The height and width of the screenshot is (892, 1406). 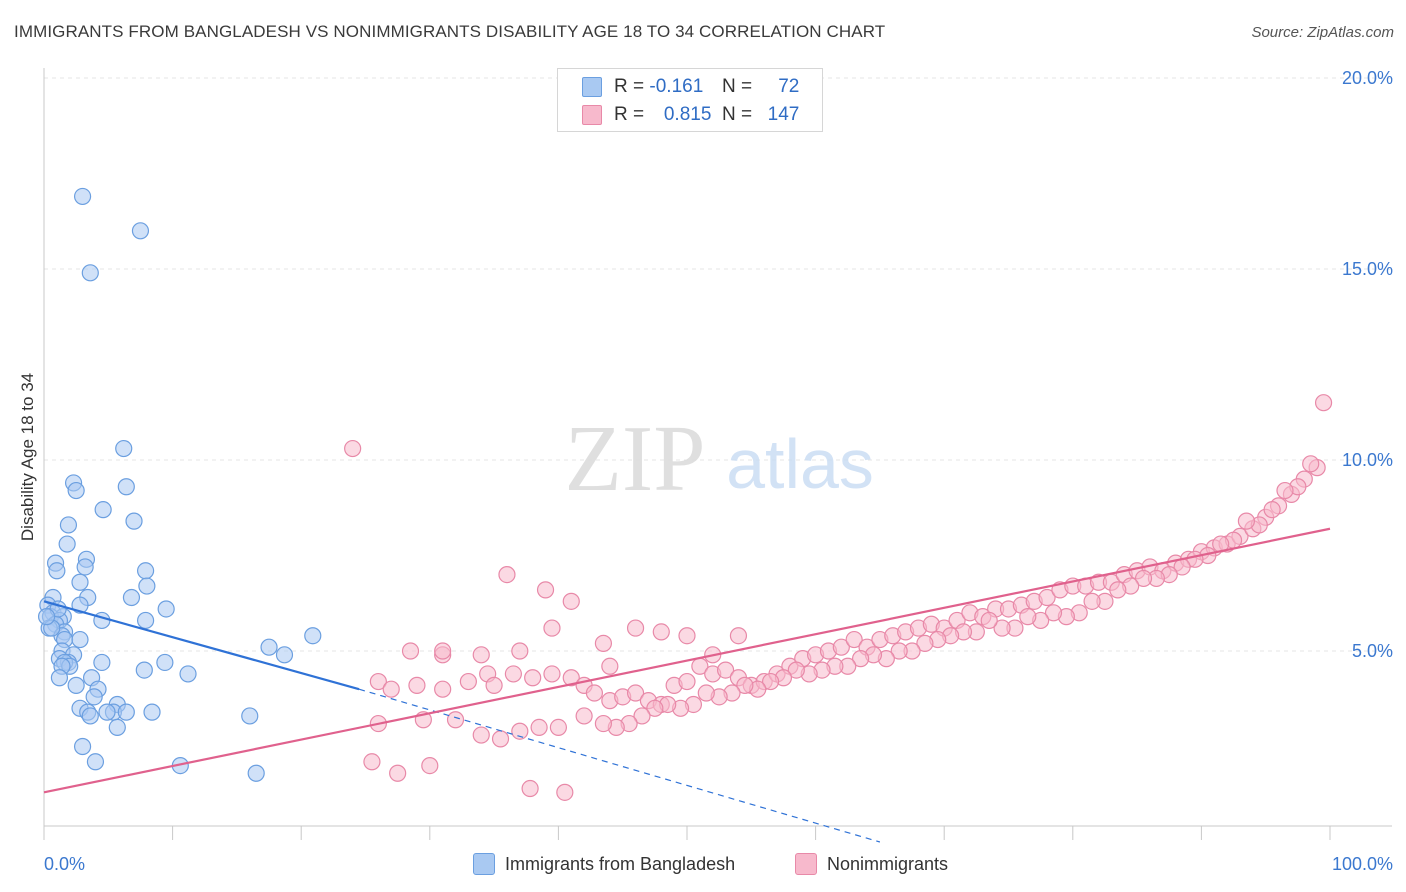 I want to click on bottom-legend-label: Nonimmigrants, so click(x=888, y=863).